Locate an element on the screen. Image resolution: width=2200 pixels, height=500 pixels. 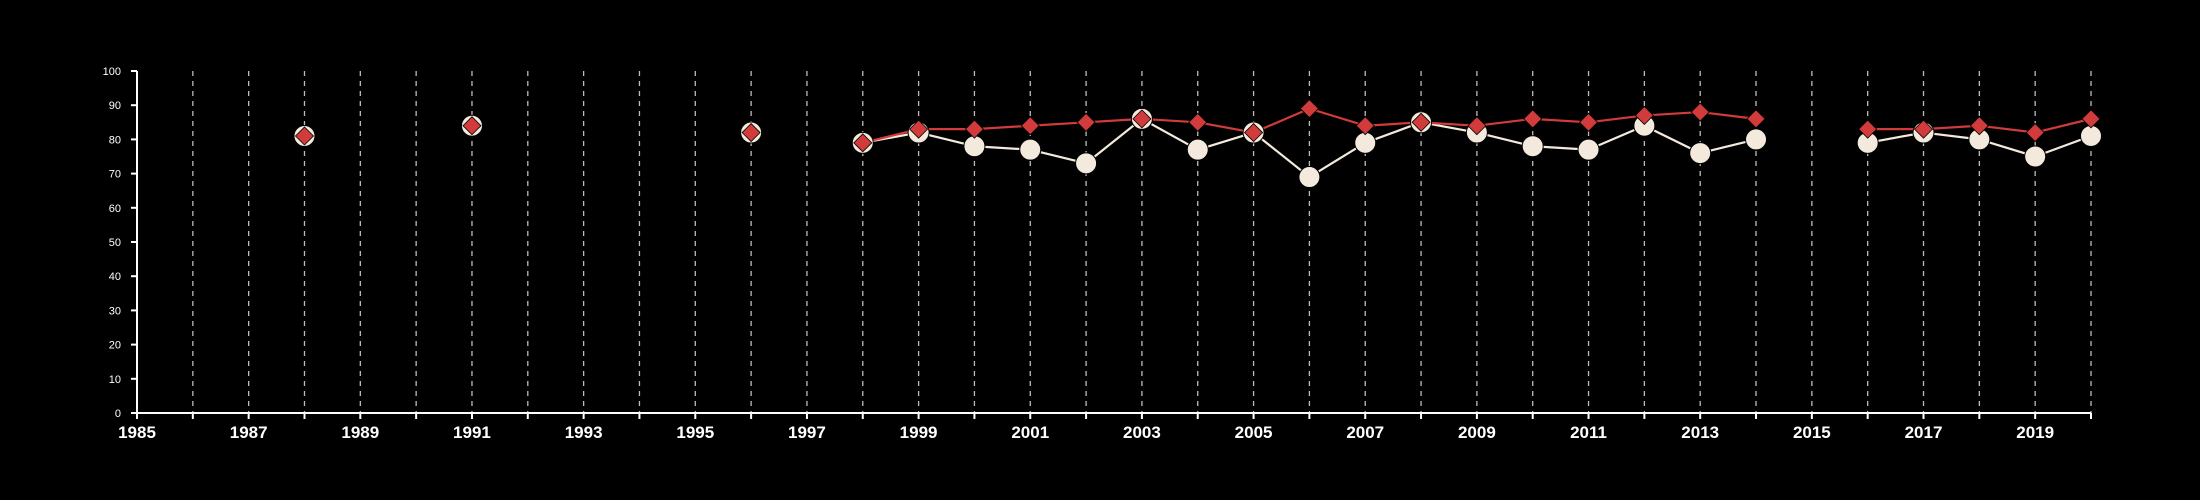
x-tick-label-2019: 2019 is located at coordinates (2035, 432).